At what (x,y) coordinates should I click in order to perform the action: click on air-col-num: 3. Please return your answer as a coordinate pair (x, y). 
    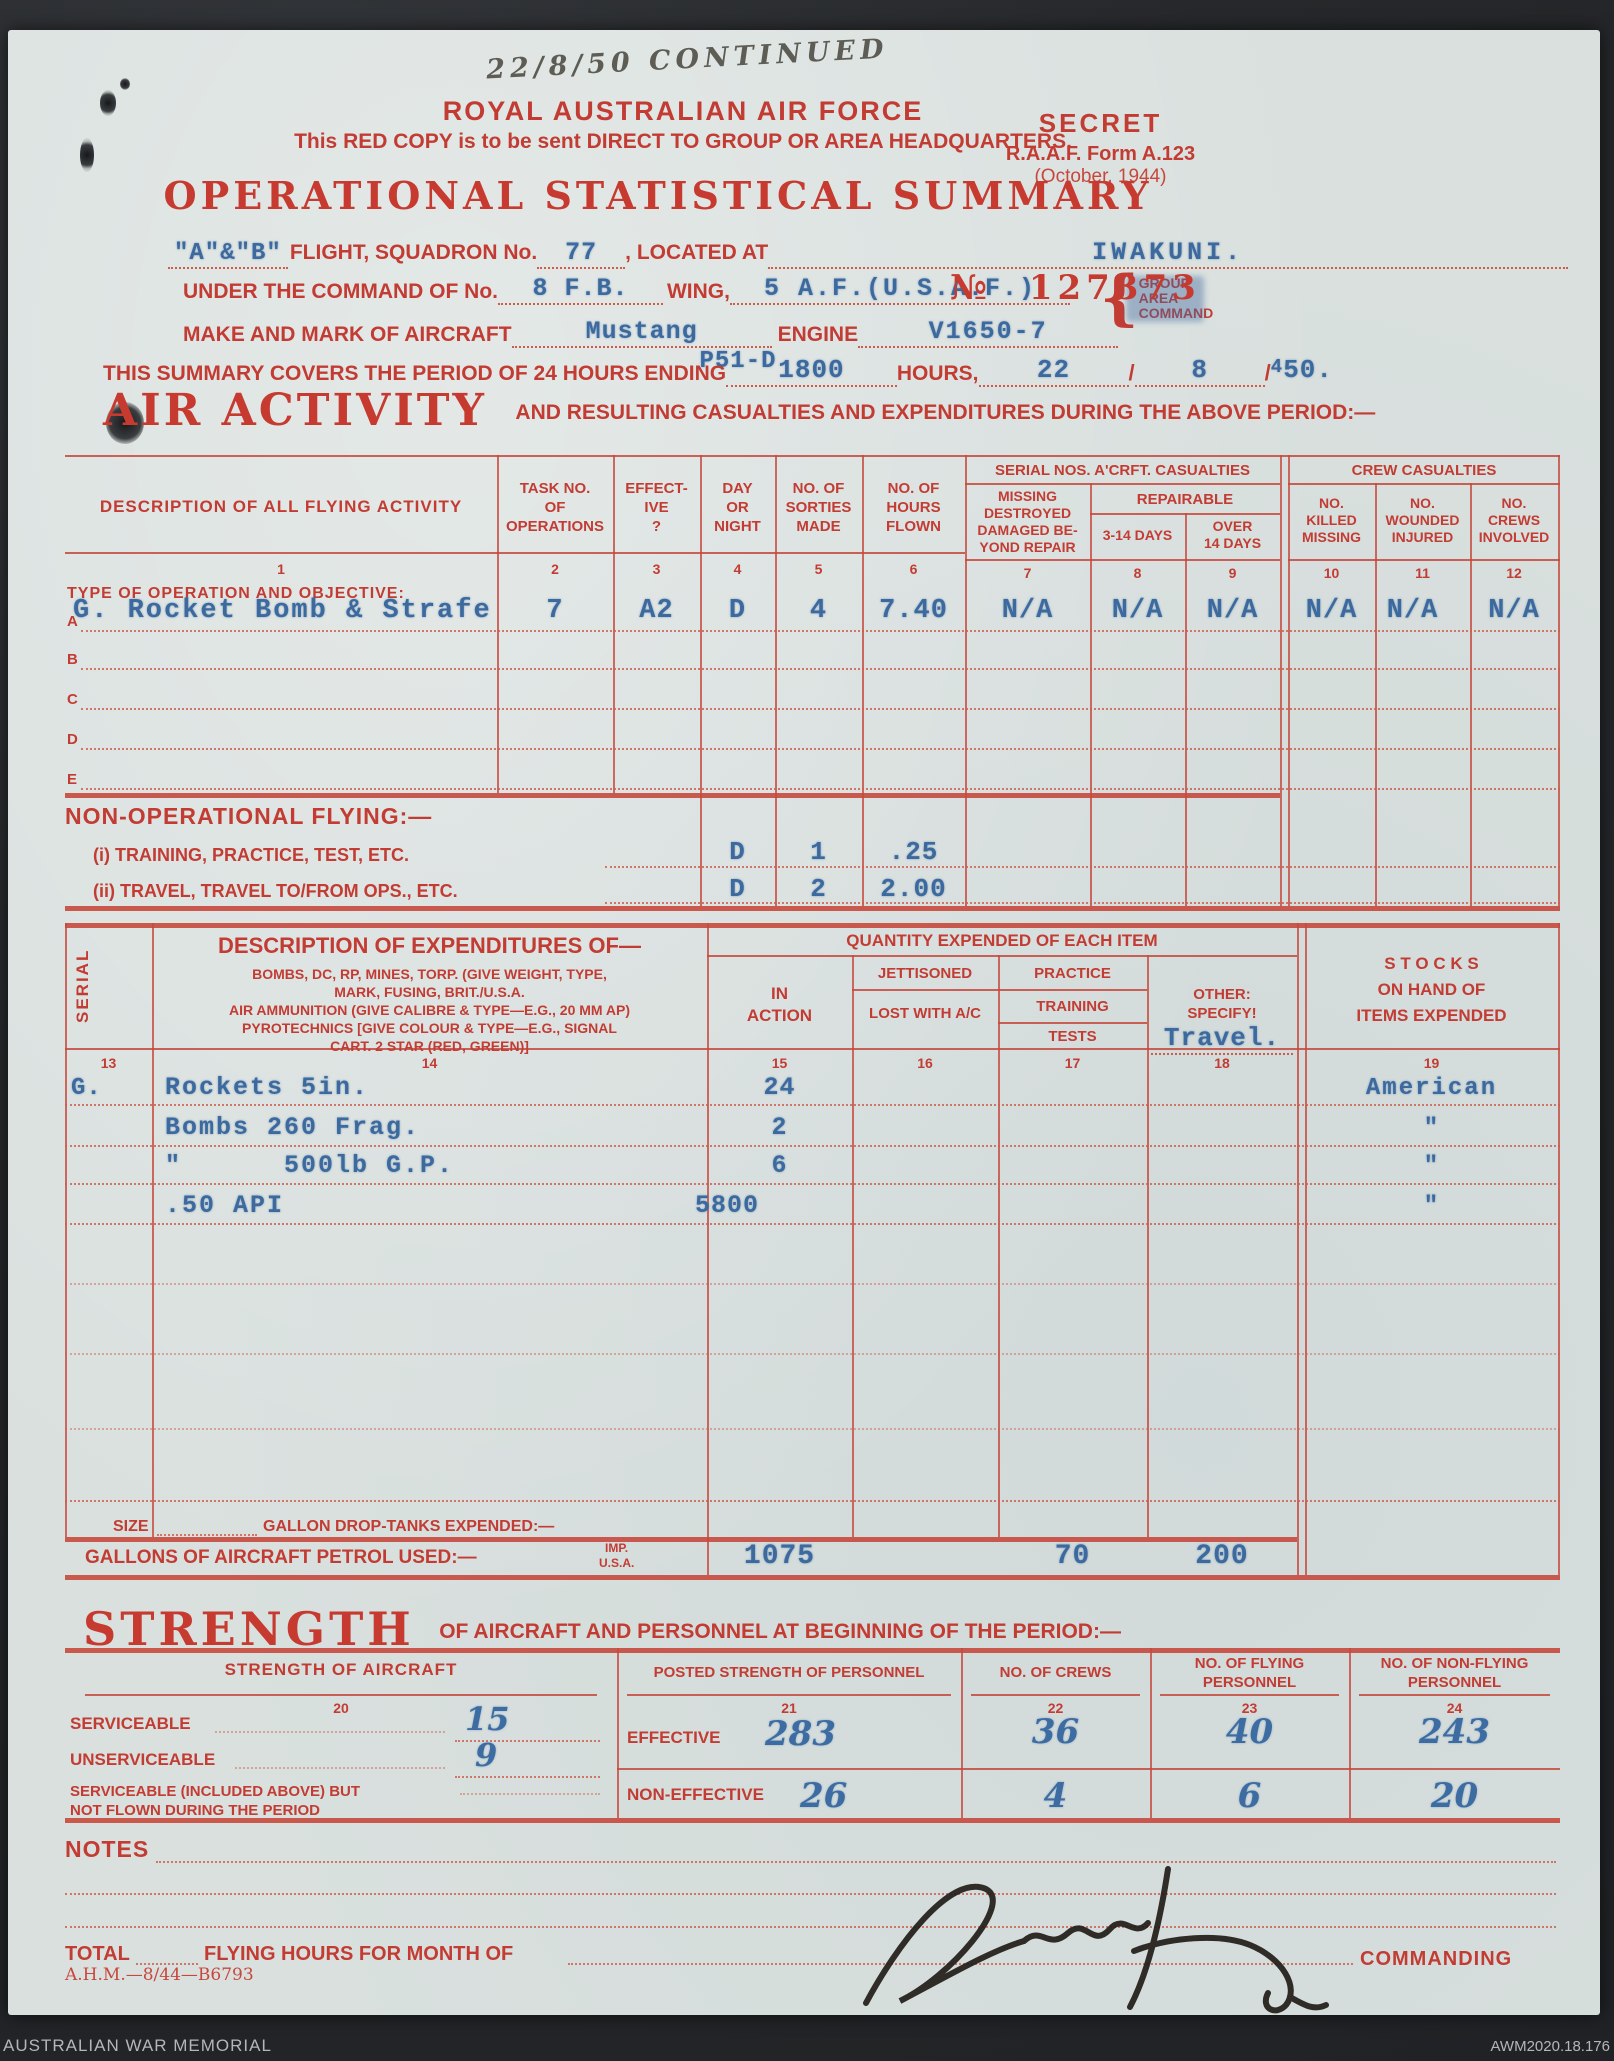
    Looking at the image, I should click on (656, 569).